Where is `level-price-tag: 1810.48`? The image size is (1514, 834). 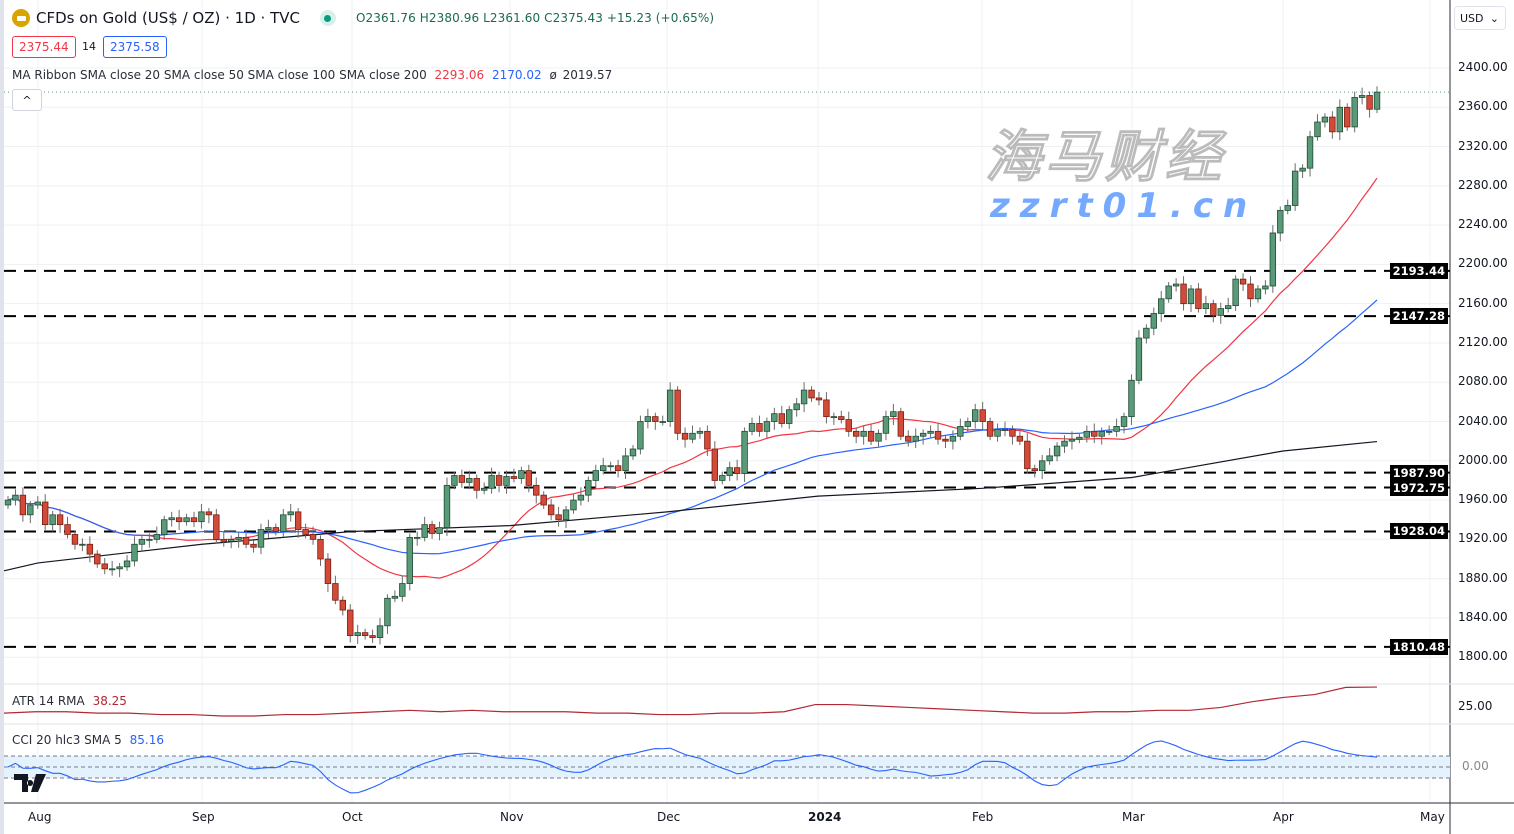 level-price-tag: 1810.48 is located at coordinates (1418, 646).